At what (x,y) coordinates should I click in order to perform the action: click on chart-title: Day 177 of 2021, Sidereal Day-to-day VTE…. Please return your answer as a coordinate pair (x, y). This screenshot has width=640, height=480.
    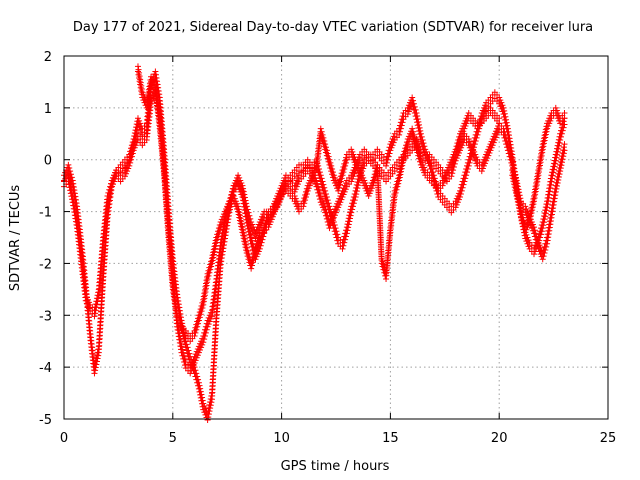
    Looking at the image, I should click on (333, 27).